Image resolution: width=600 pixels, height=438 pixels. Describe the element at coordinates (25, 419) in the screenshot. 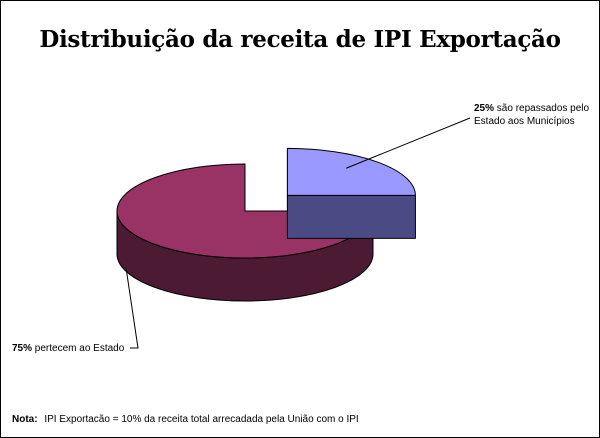

I see `footnote-key: Nota:` at that location.